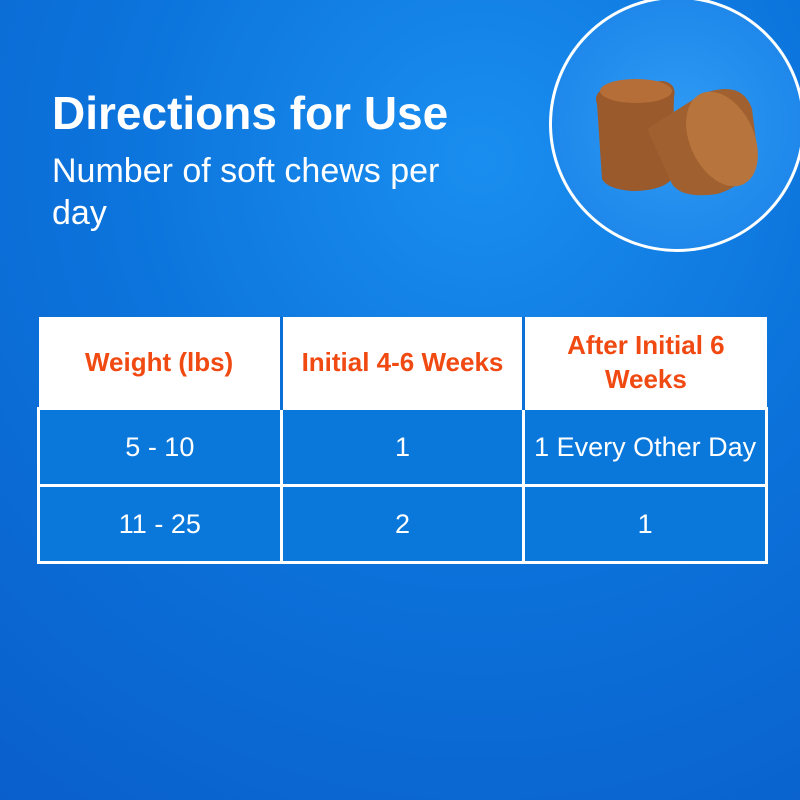  What do you see at coordinates (160, 524) in the screenshot?
I see `table-cell: 11 - 25` at bounding box center [160, 524].